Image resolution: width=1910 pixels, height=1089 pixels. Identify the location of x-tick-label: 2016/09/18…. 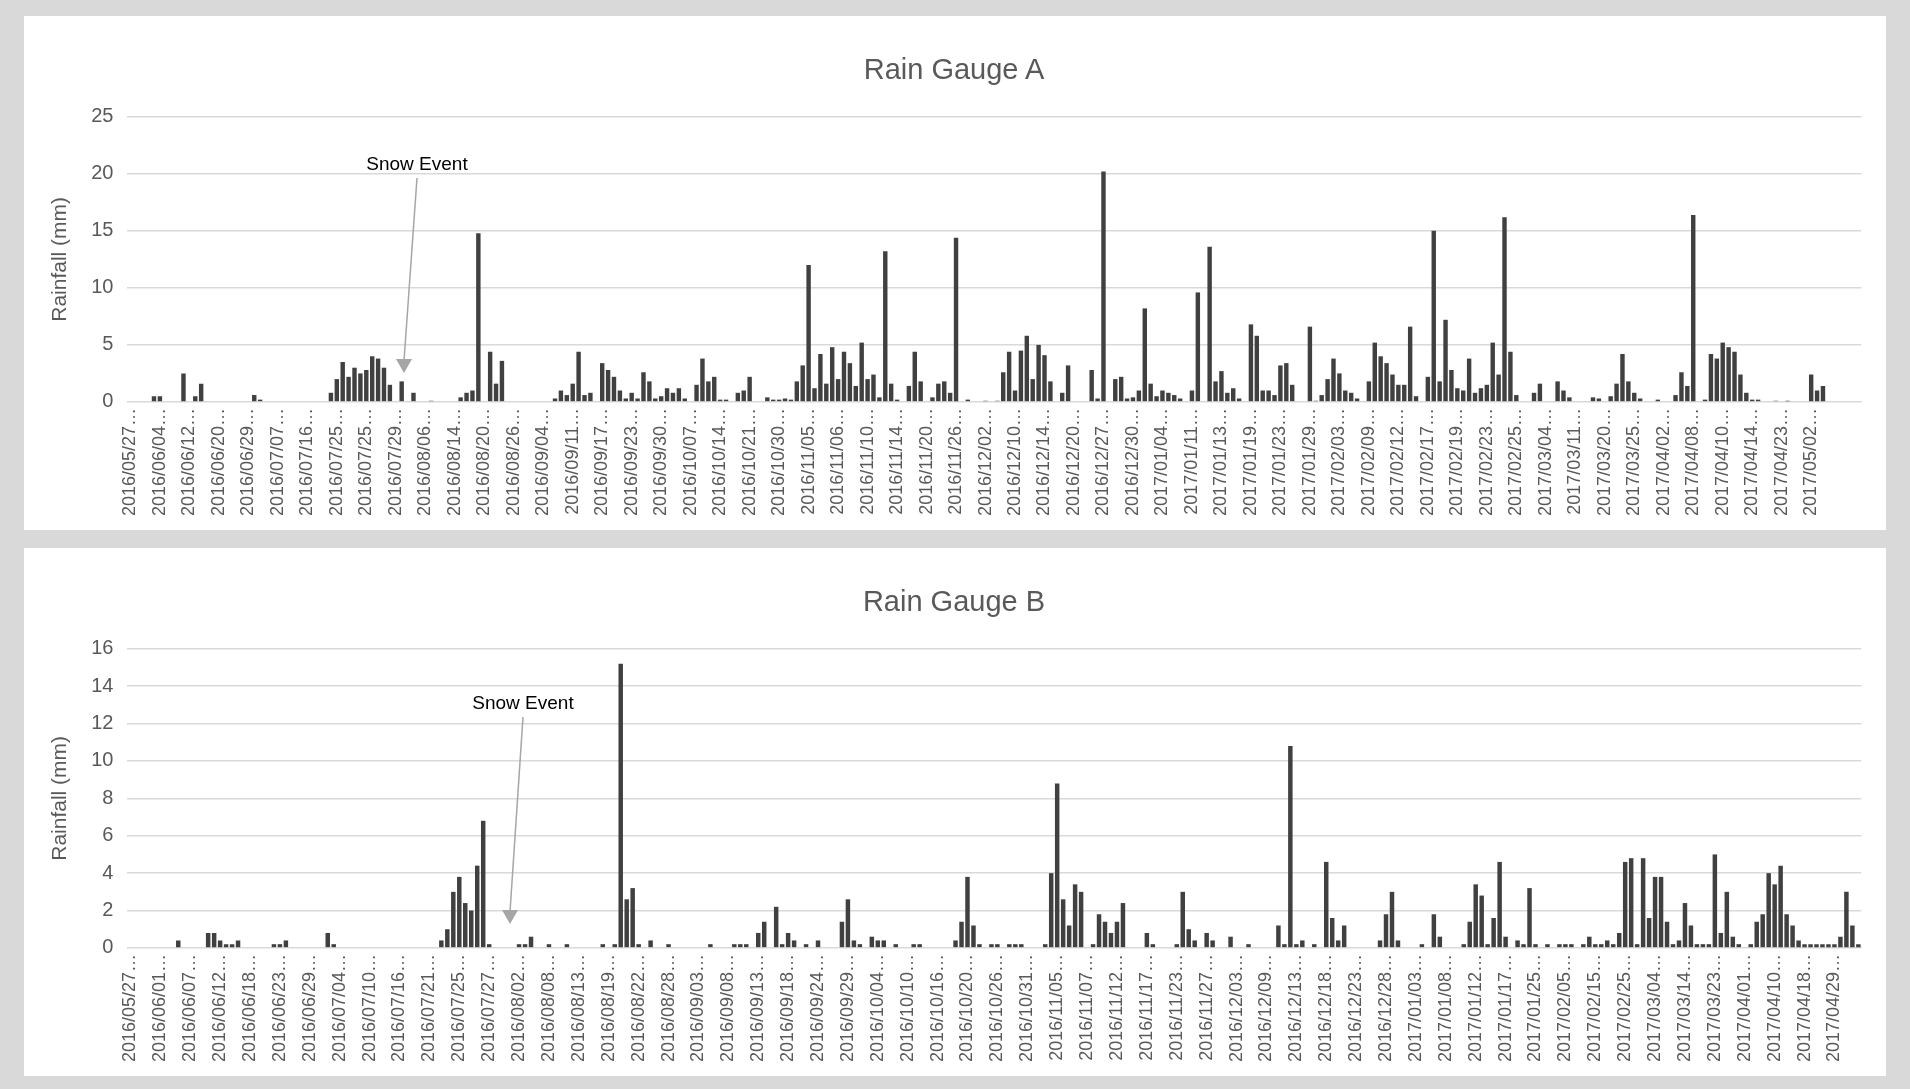
(787, 1008).